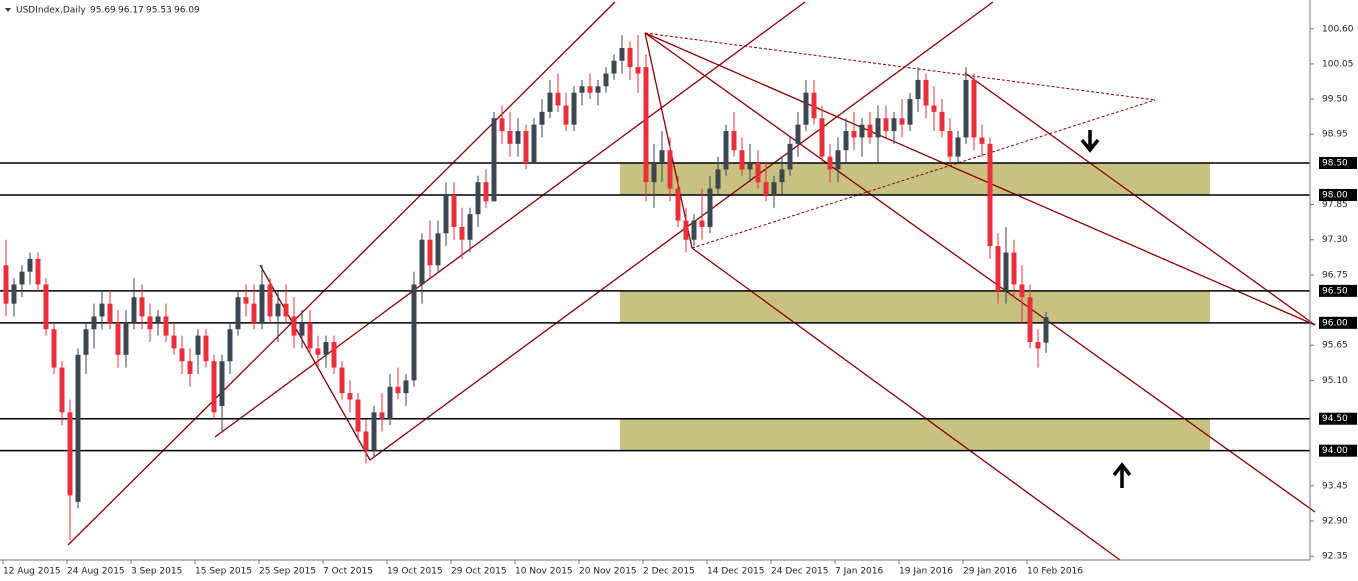  I want to click on y-tick-label: 92.90, so click(1335, 522).